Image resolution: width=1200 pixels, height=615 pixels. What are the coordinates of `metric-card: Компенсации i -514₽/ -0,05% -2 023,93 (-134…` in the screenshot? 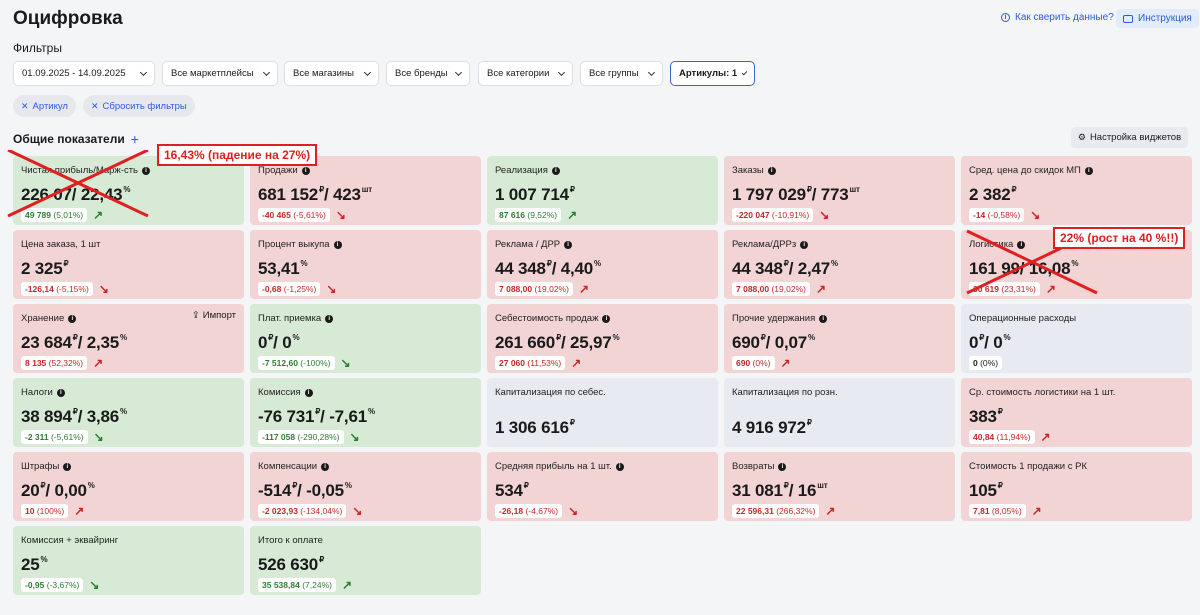 It's located at (365, 486).